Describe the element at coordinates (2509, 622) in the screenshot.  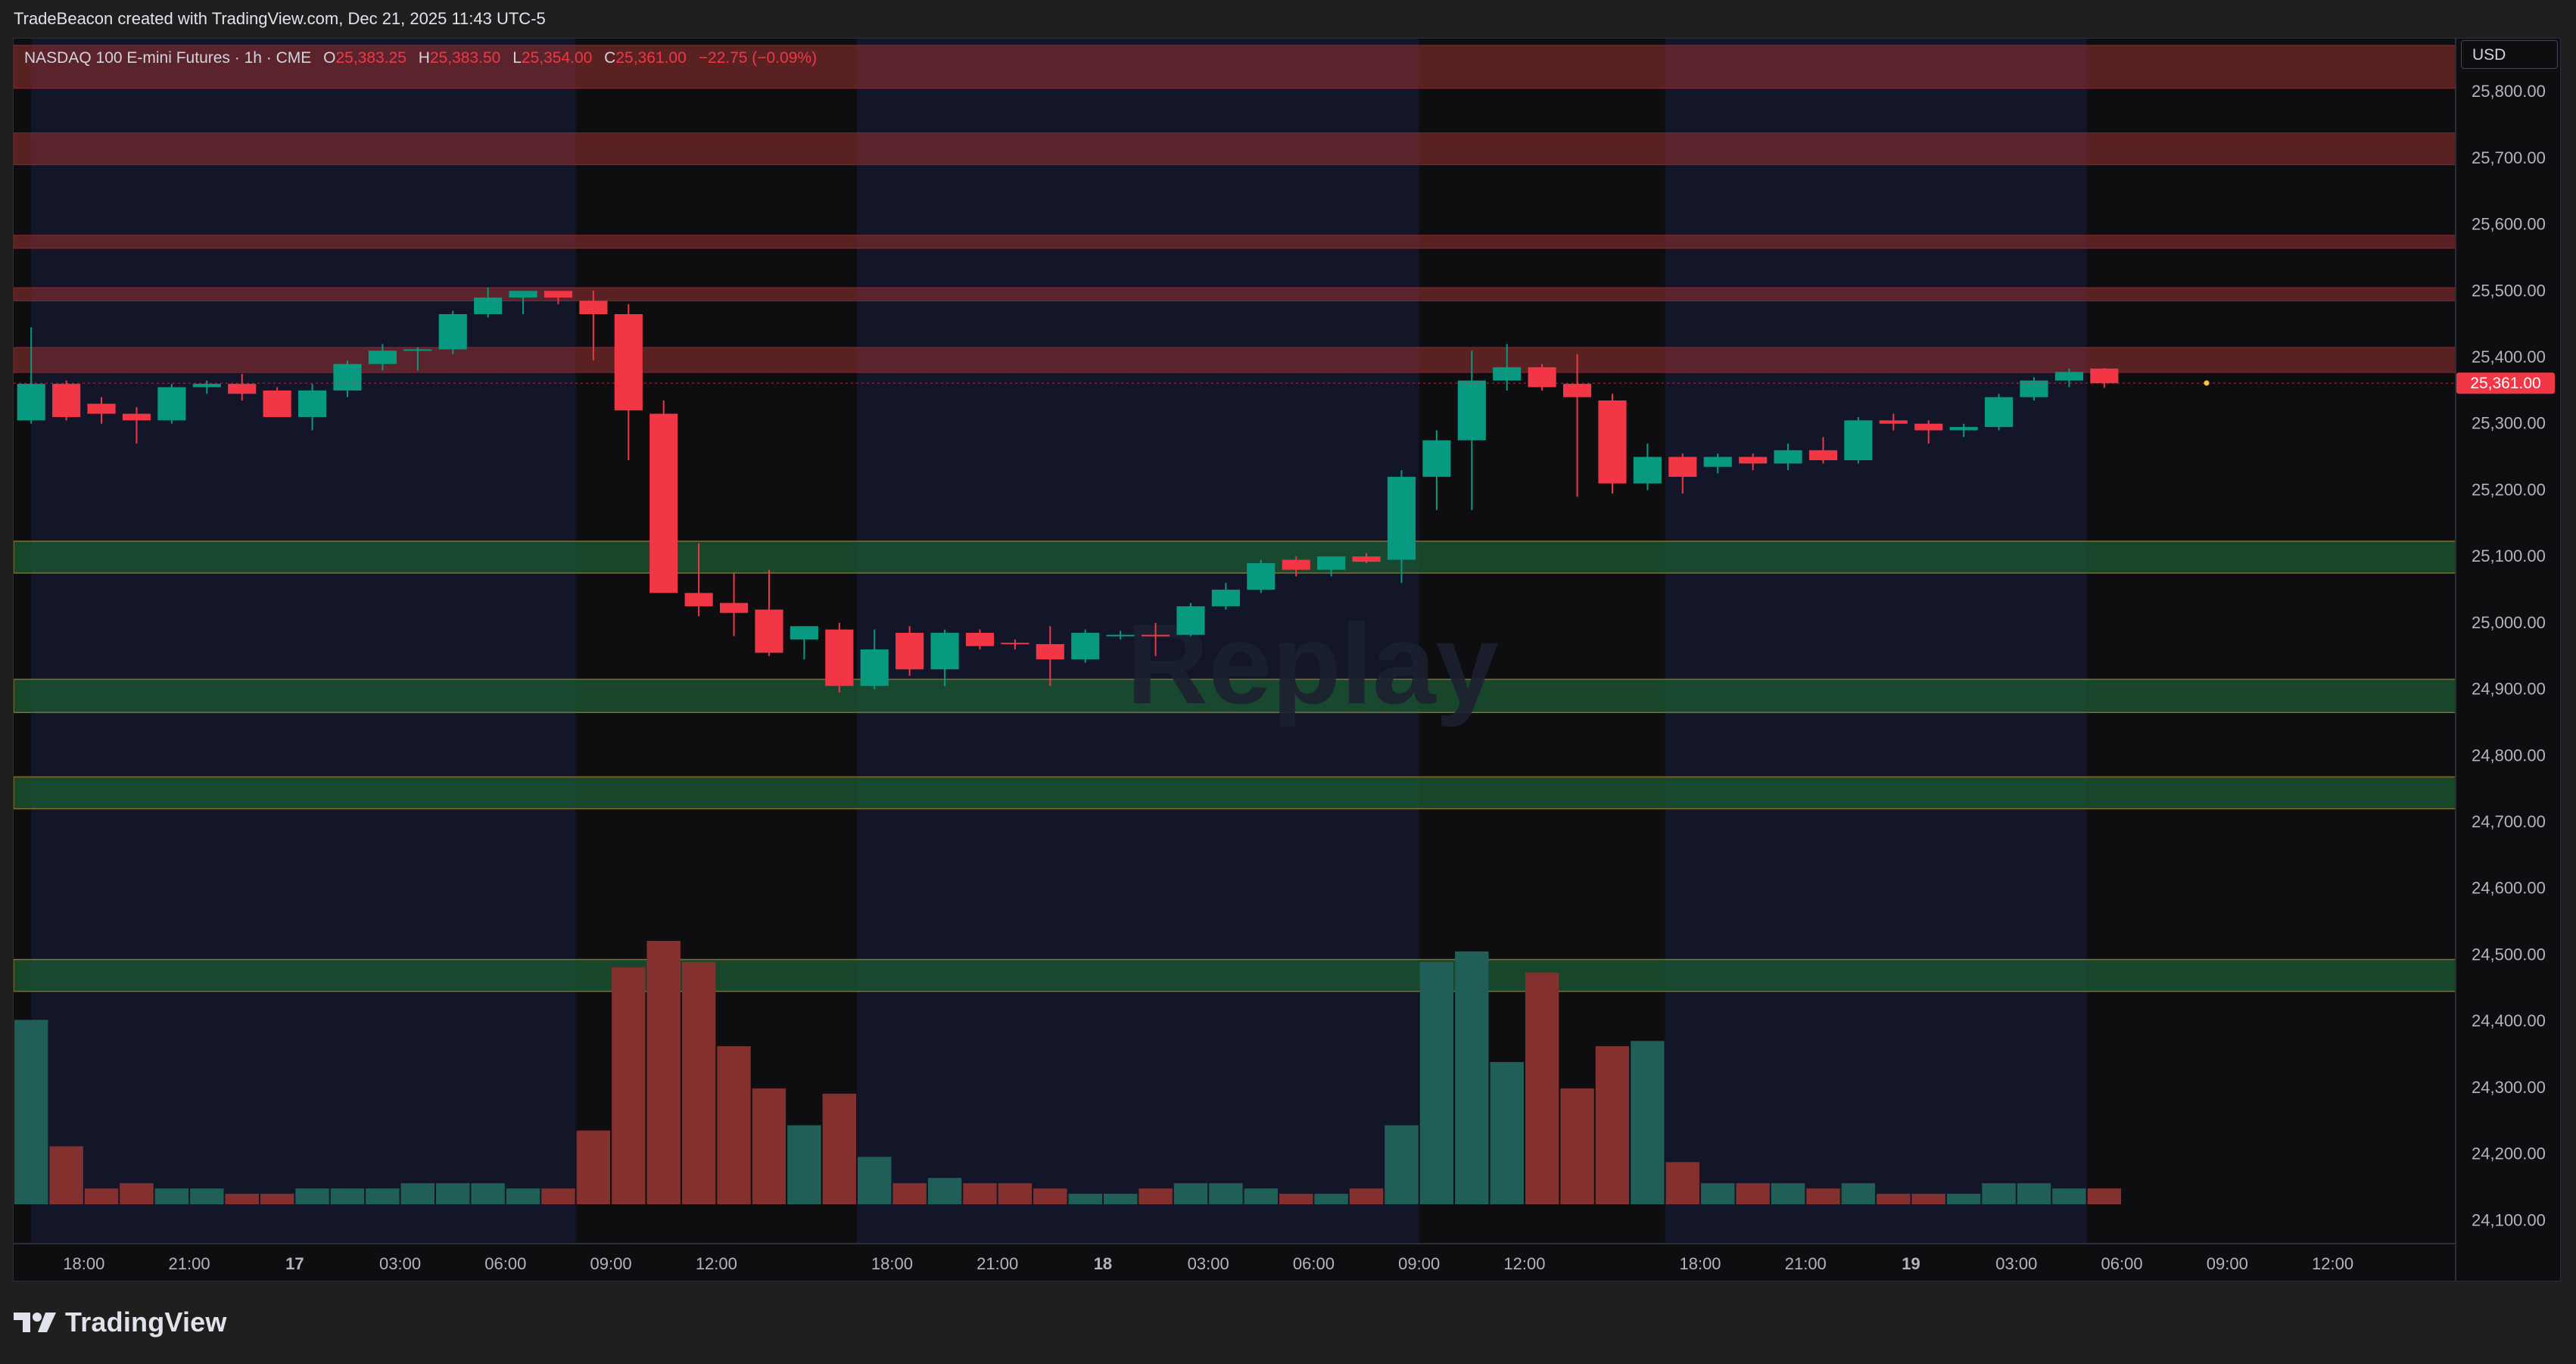
I see `price-tick-label: 25,000.00` at that location.